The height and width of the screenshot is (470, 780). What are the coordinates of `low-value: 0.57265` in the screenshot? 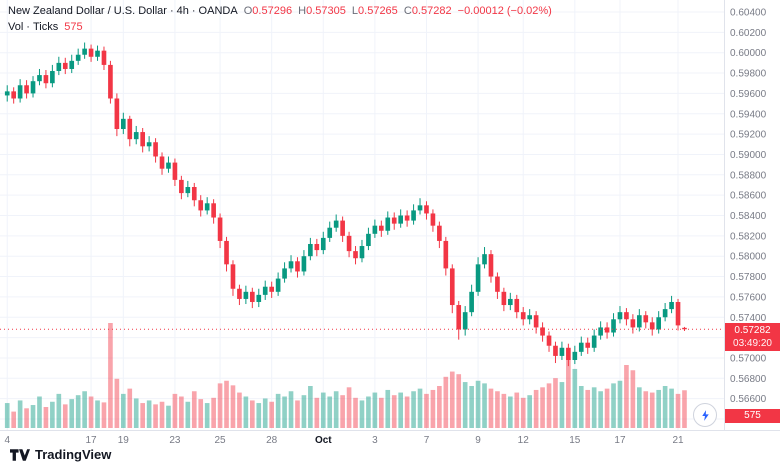 It's located at (378, 11).